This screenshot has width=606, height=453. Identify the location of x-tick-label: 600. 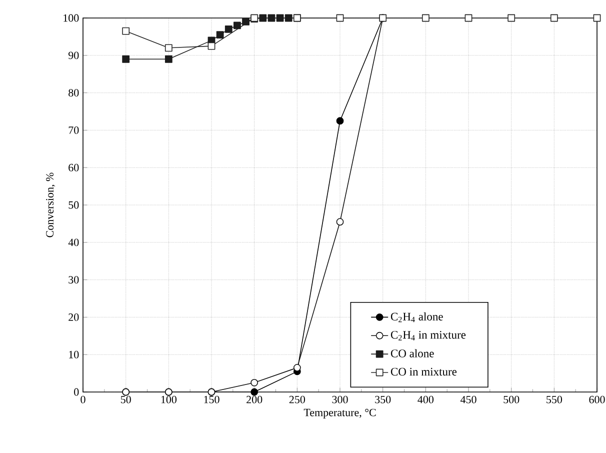
(597, 400).